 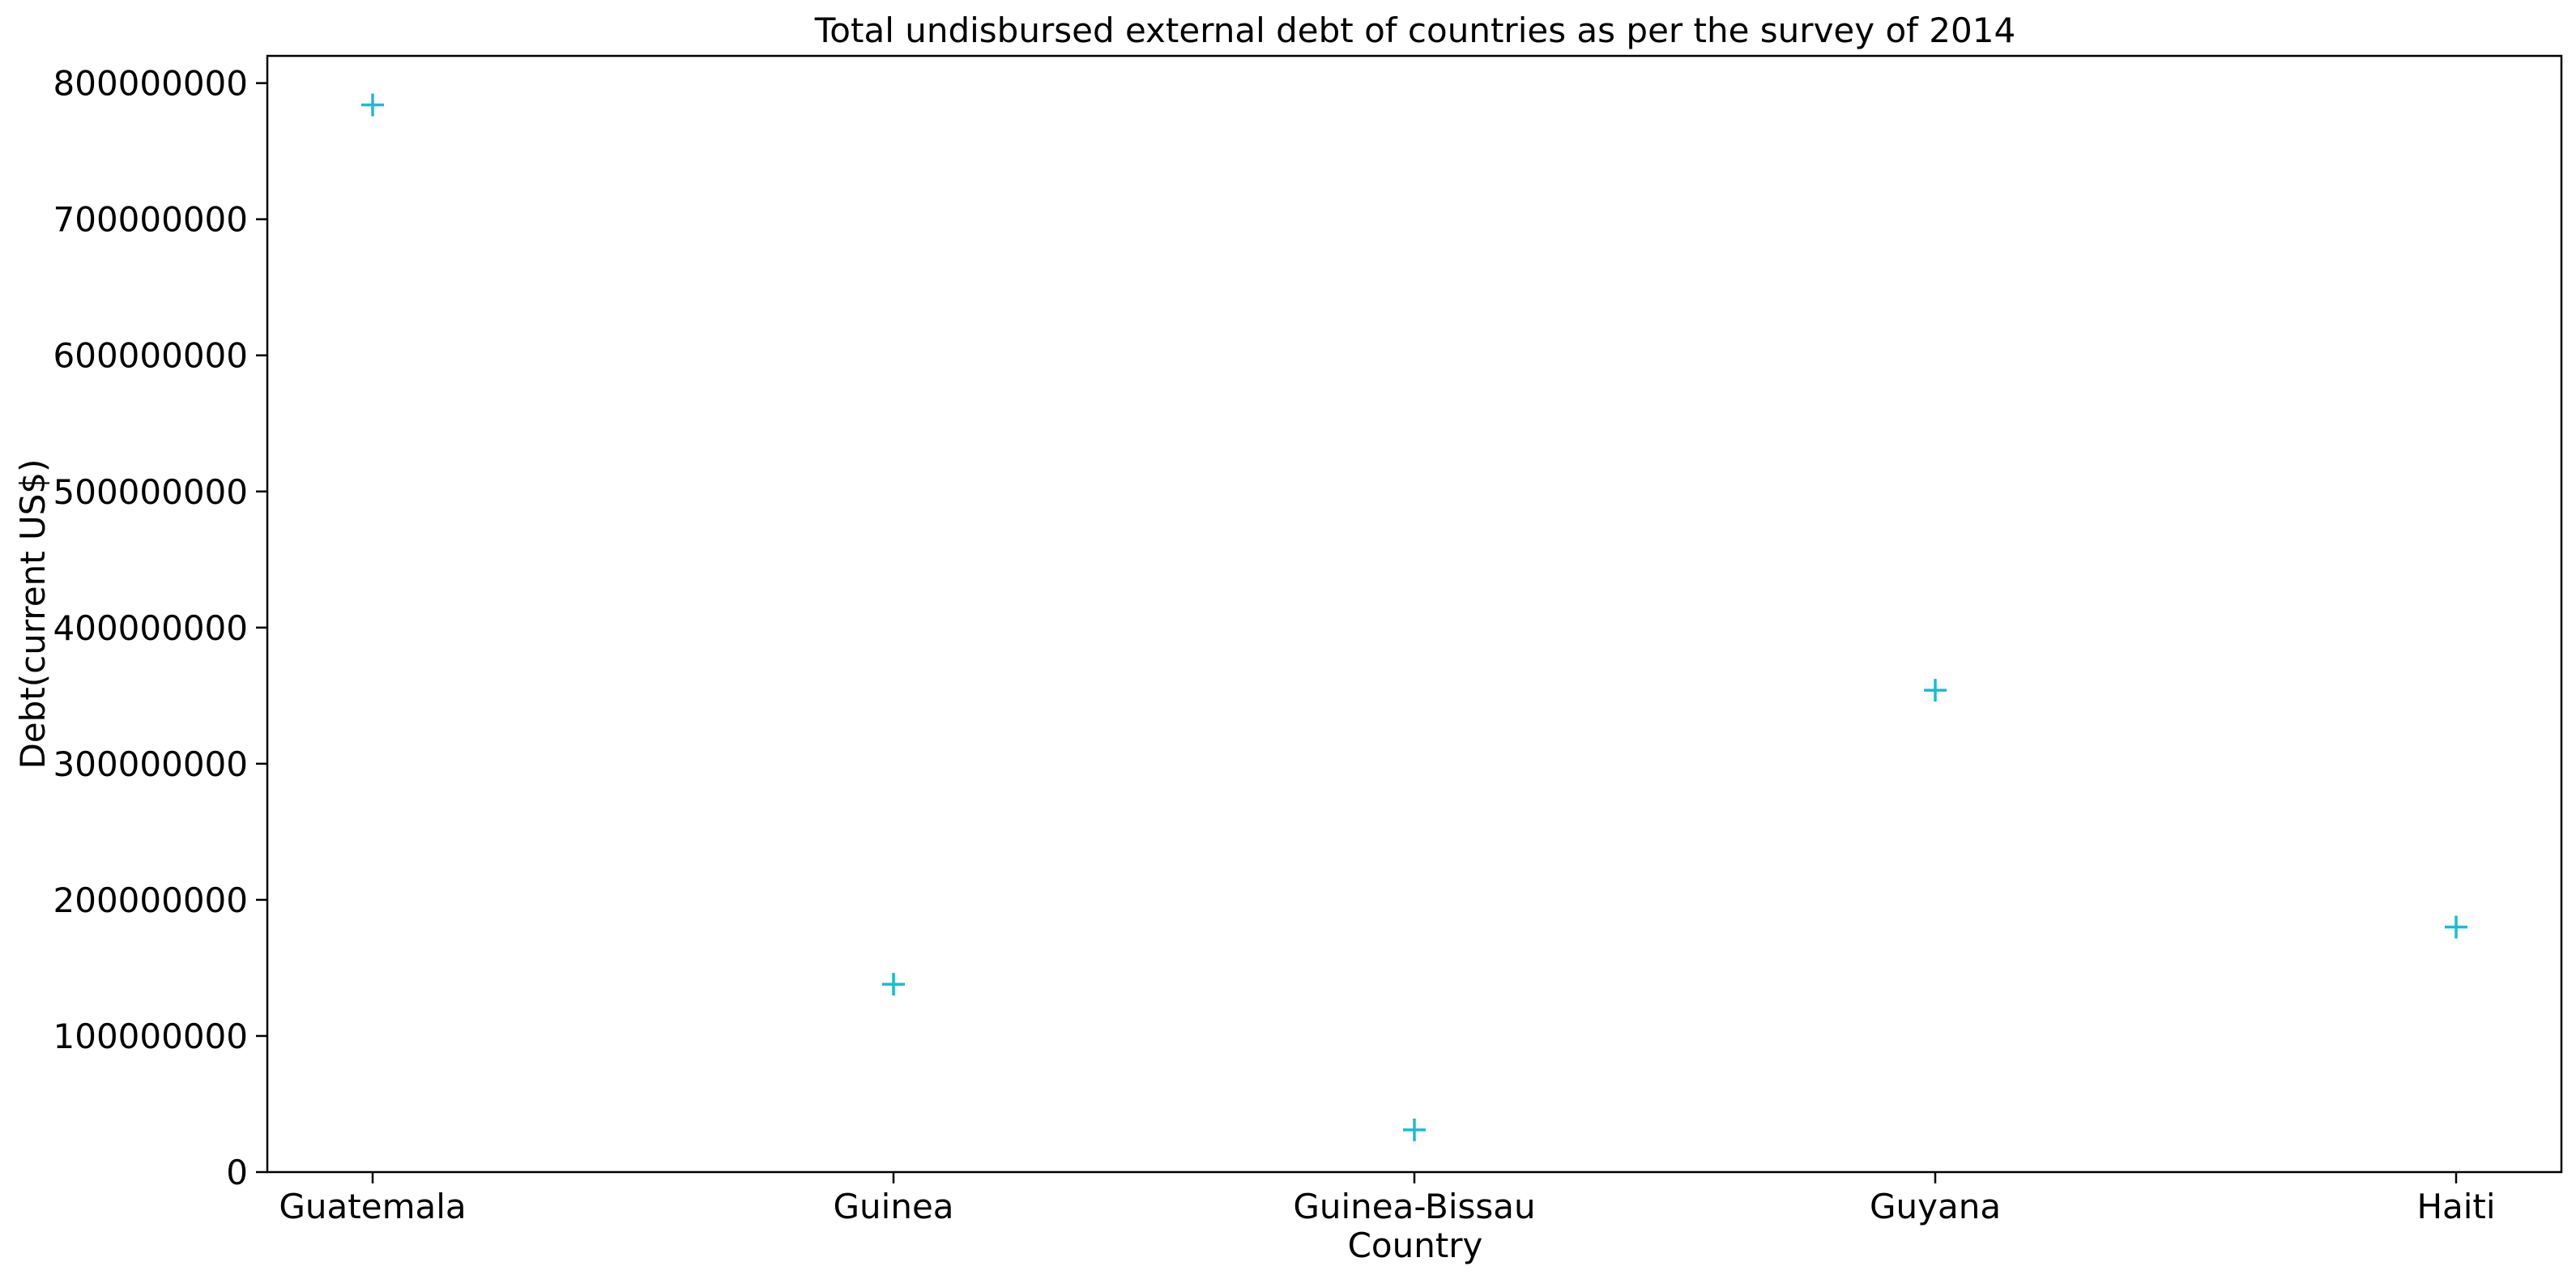 I want to click on y-tick-label: 100000000, so click(x=151, y=1036).